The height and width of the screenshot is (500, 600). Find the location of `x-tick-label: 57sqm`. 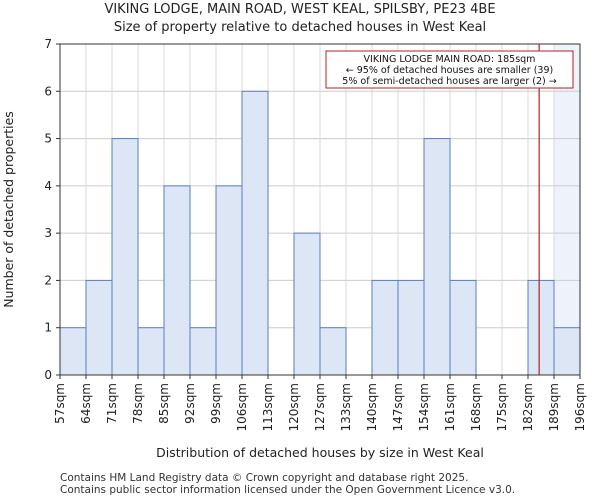

x-tick-label: 57sqm is located at coordinates (60, 403).